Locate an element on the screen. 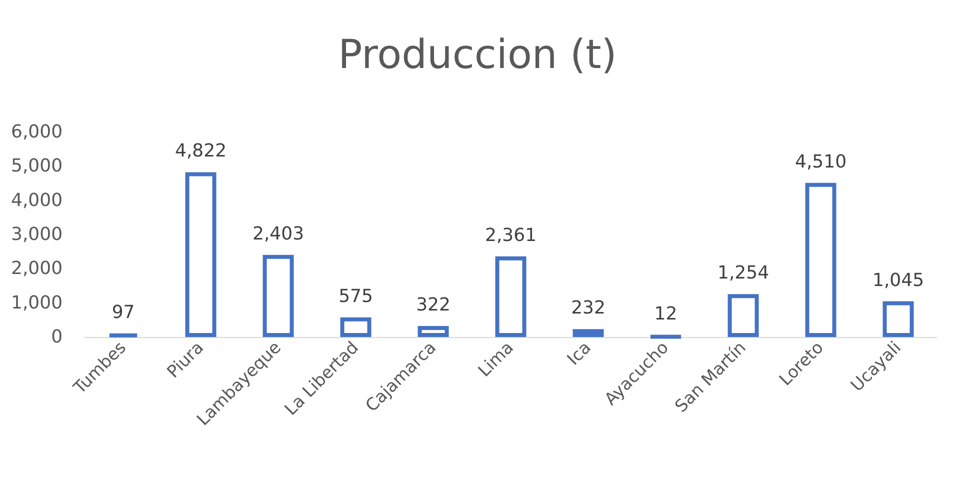 This screenshot has width=955, height=479. x-tick-label: Ica is located at coordinates (580, 354).